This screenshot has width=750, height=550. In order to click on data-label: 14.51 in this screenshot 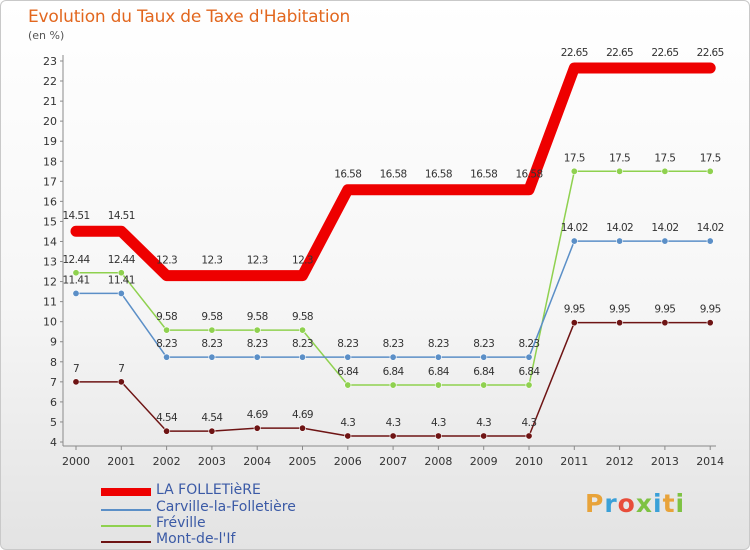, I will do `click(75, 216)`.